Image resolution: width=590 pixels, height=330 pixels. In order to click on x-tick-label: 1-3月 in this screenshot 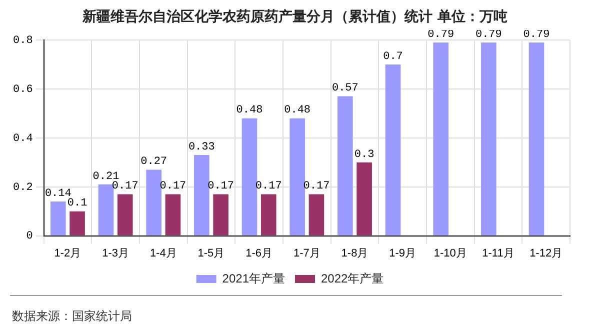, I will do `click(116, 253)`.